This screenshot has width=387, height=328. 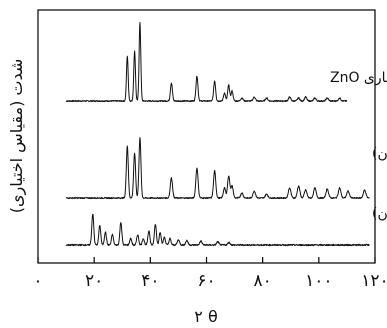 I want to click on x-ticks: ۰ ۲۰ ۴۰ ۶۰ ۸۰ ۱۰۰ ۱۲۰, so click(x=210, y=274).